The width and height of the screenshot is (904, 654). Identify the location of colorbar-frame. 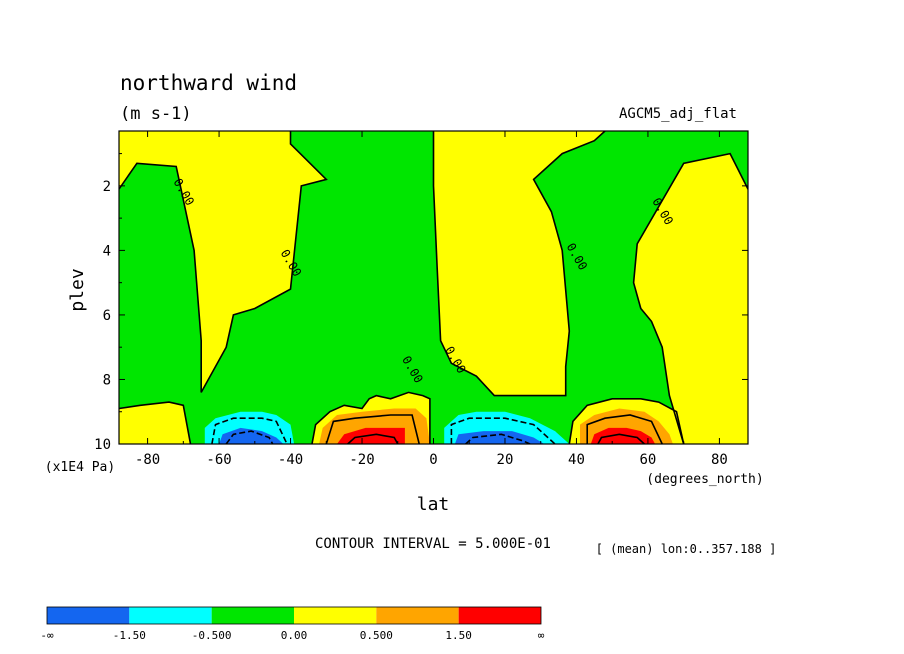
(294, 615).